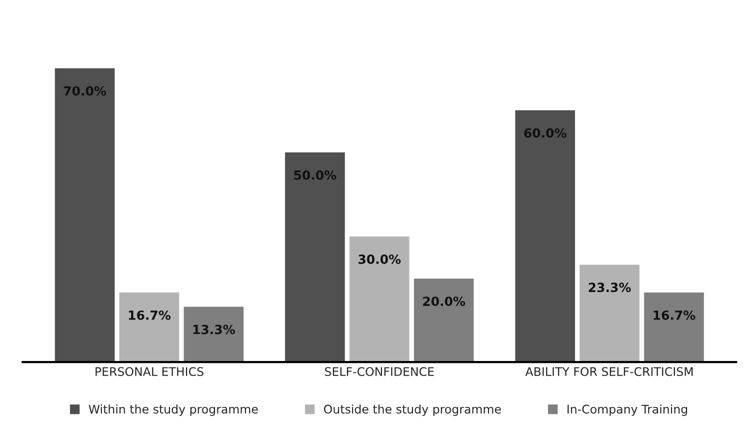 The image size is (755, 431). I want to click on data-label: 23.3%, so click(609, 287).